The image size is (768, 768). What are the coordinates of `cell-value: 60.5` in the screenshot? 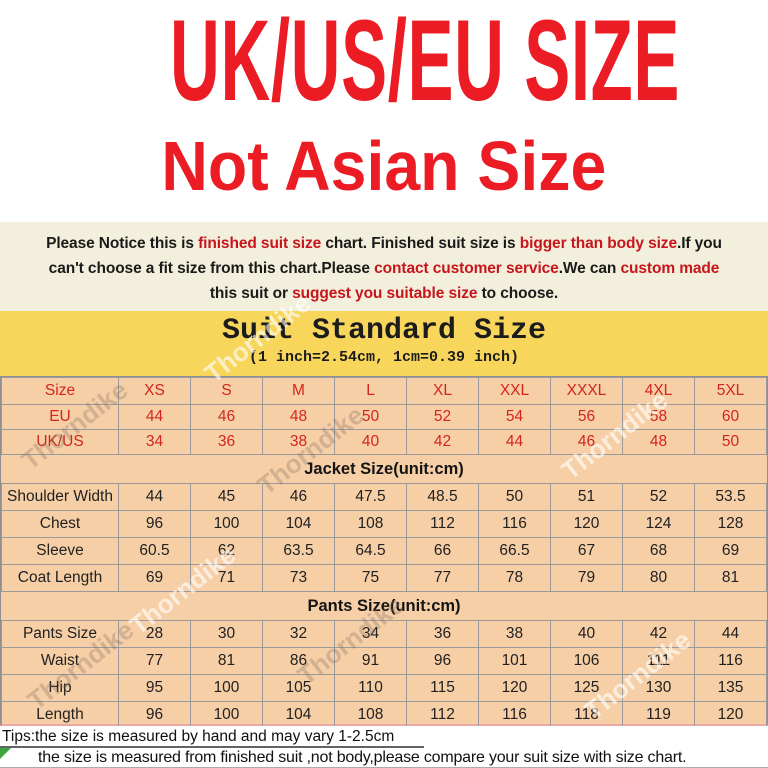 It's located at (154, 551).